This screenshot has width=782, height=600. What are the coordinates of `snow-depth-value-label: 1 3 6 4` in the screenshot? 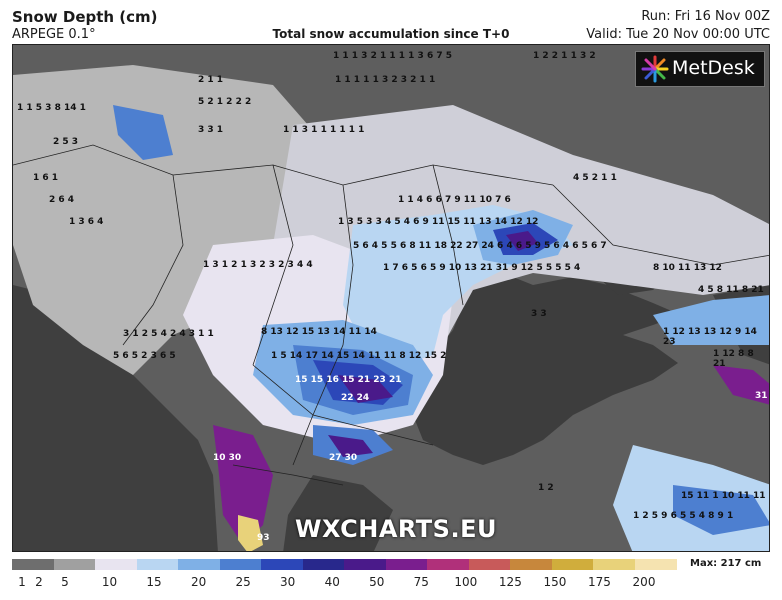 It's located at (86, 222).